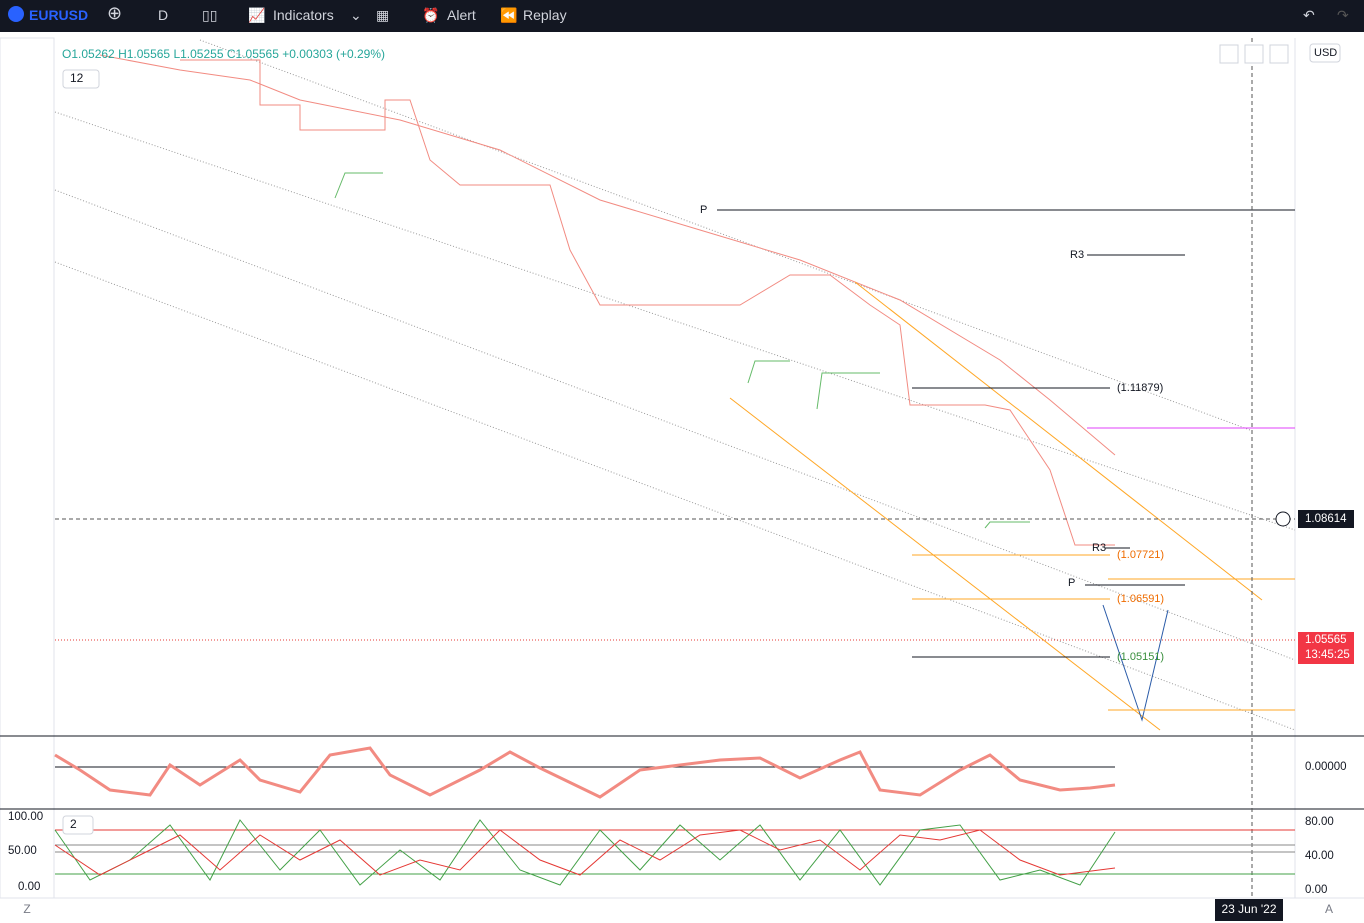 The width and height of the screenshot is (1364, 923). Describe the element at coordinates (59, 15) in the screenshot. I see `symbol: EURUSD` at that location.